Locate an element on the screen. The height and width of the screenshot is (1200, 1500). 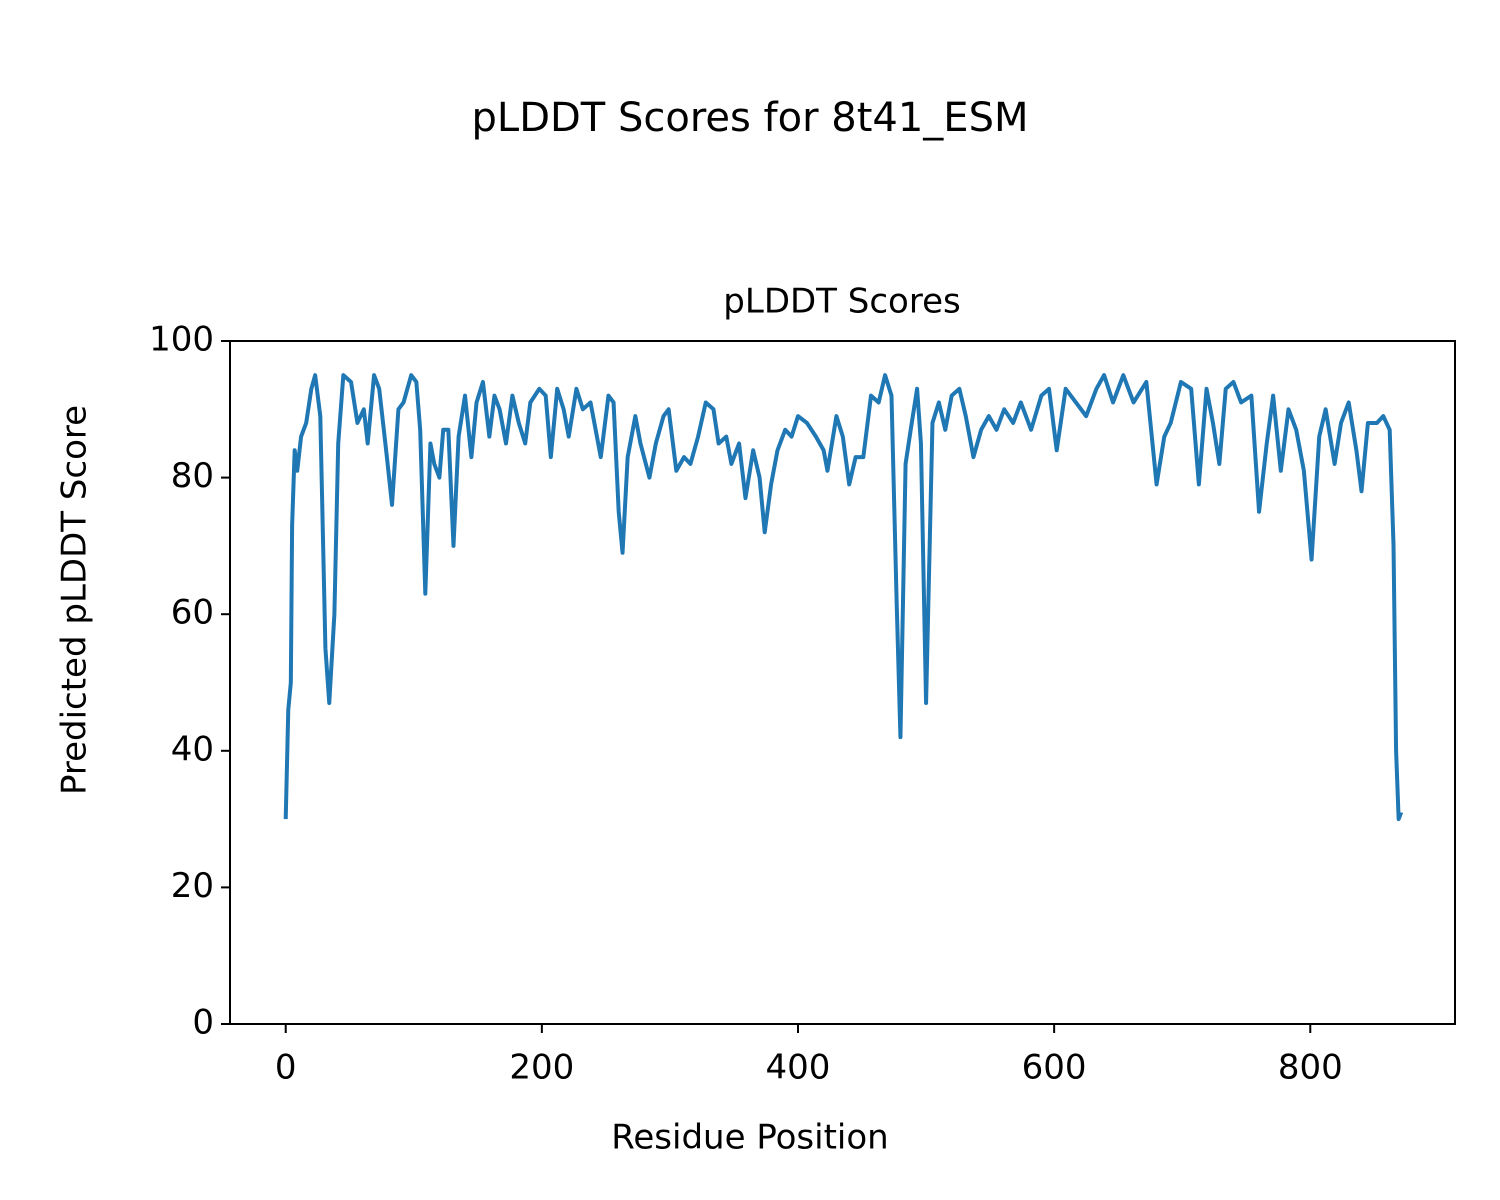
y-tick-label: 100 is located at coordinates (181, 340).